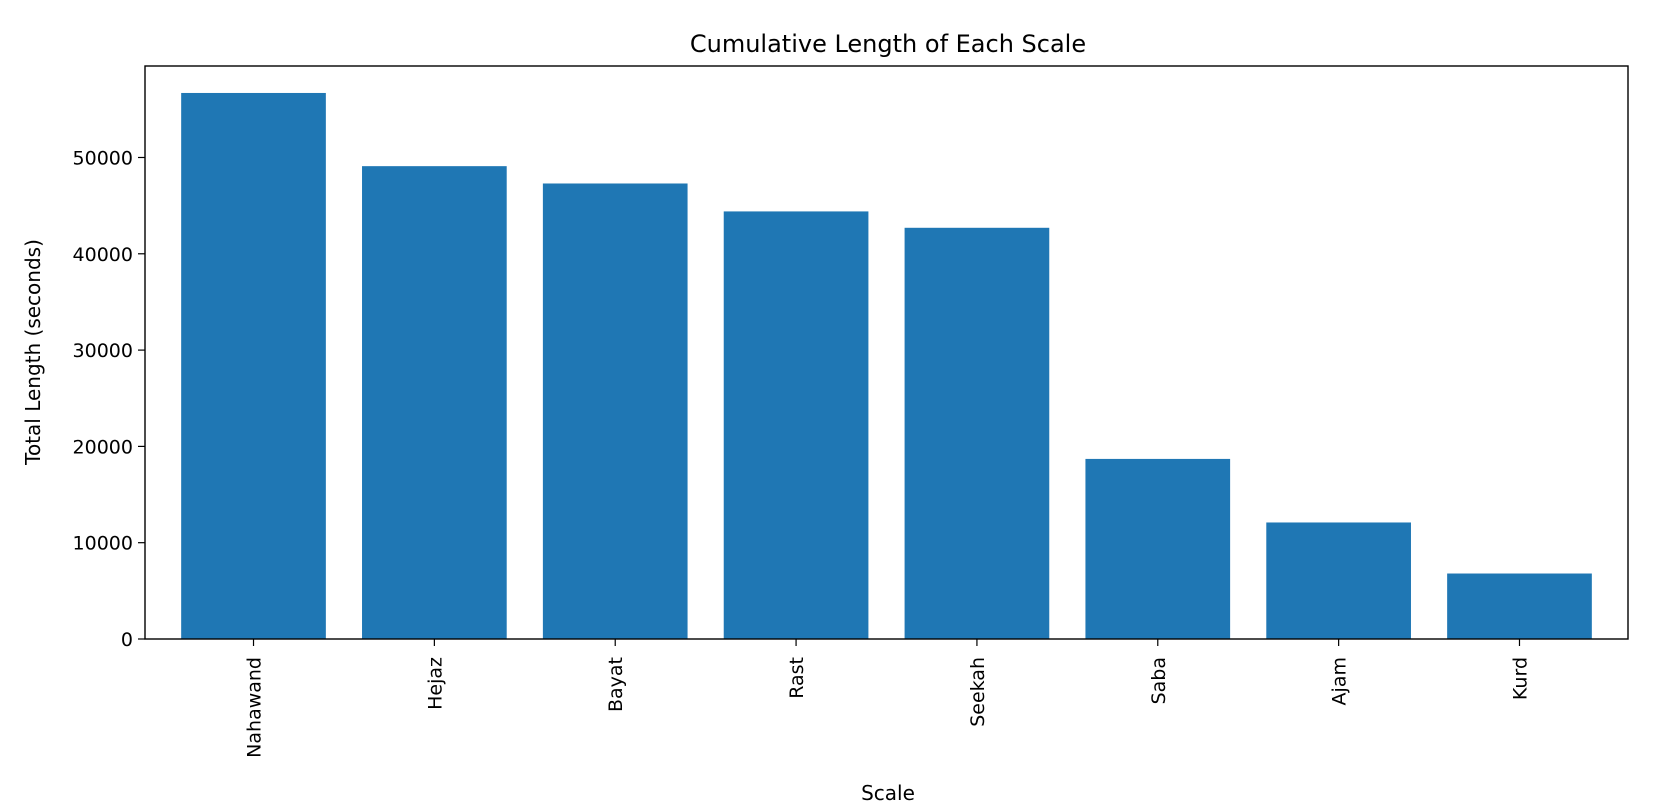  I want to click on bar-seekah, so click(977, 433).